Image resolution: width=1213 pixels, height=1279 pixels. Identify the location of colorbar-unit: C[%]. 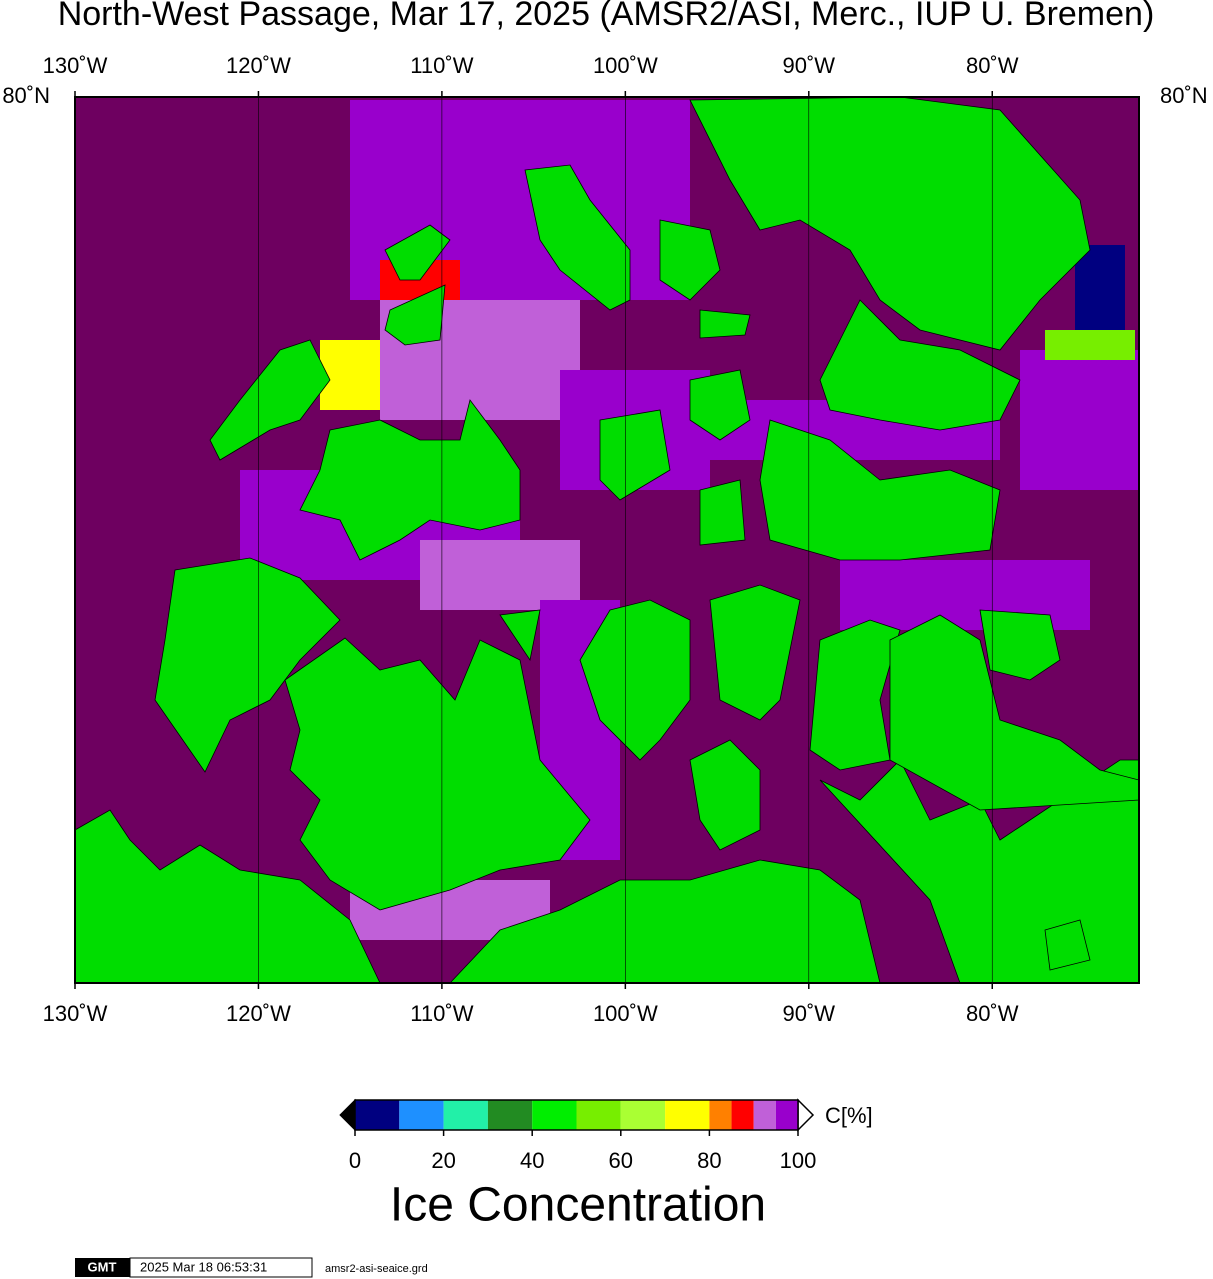
(849, 1115).